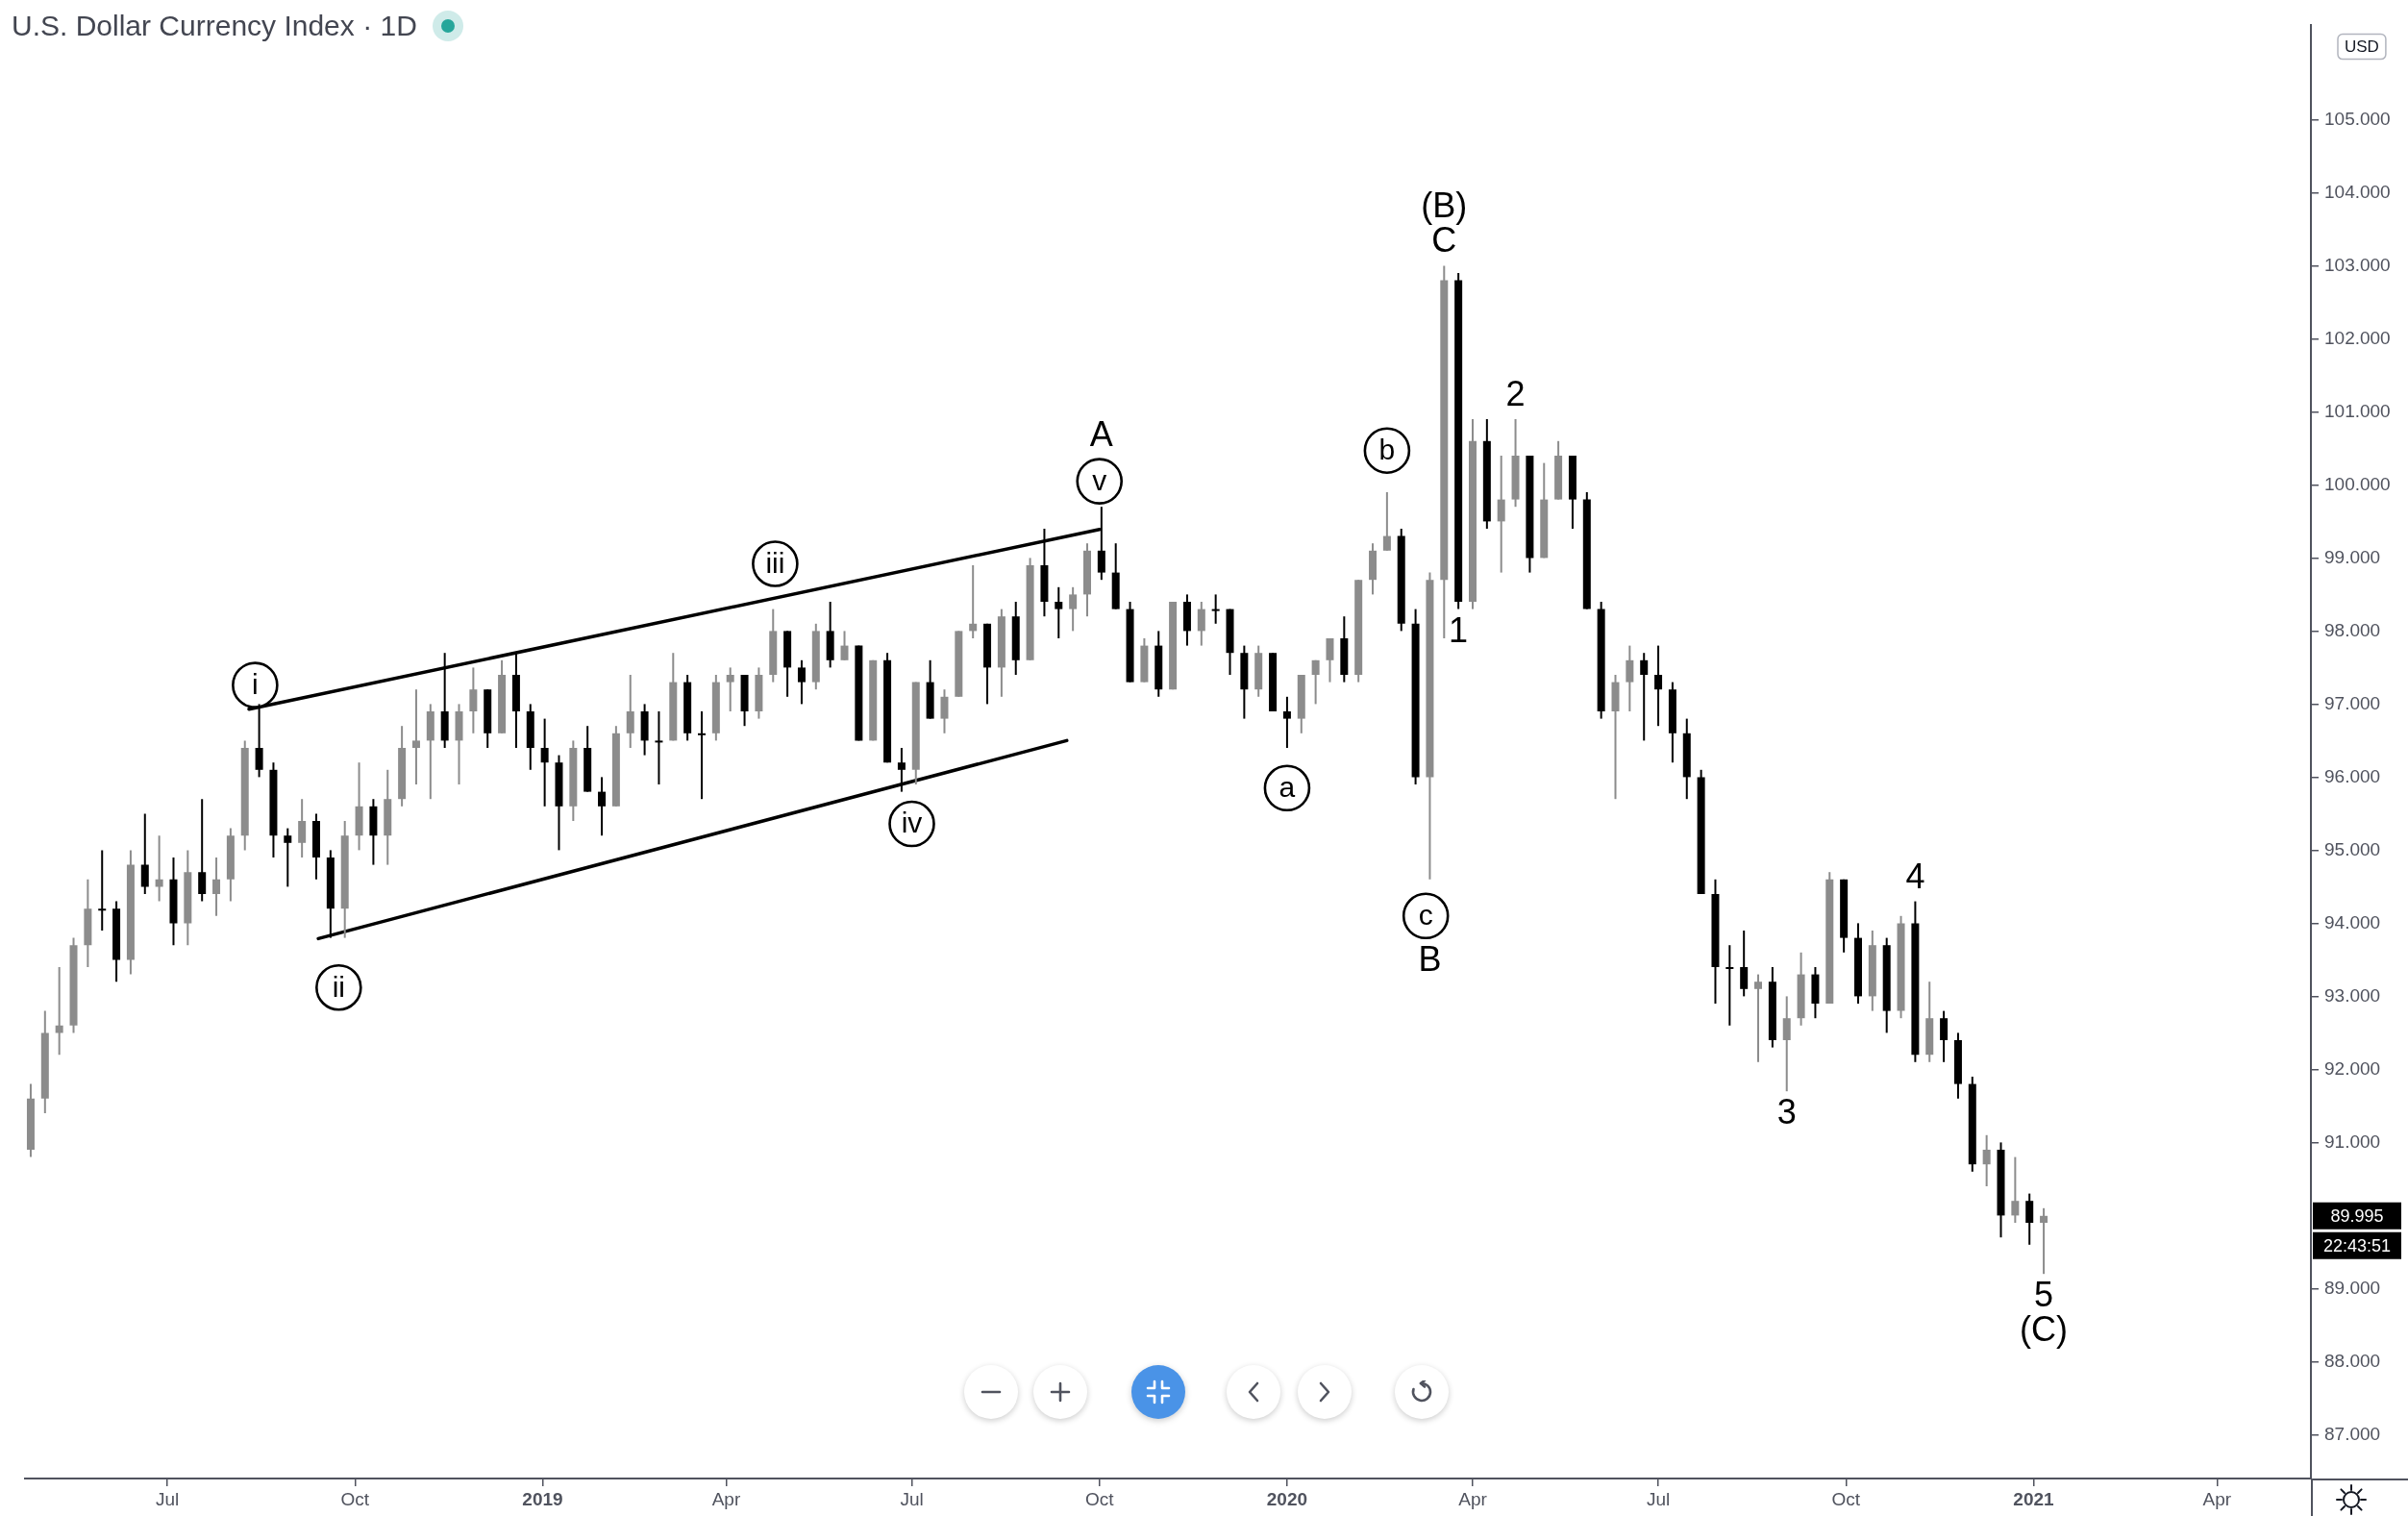 Image resolution: width=2408 pixels, height=1516 pixels. Describe the element at coordinates (2352, 995) in the screenshot. I see `y-tick-label: 93.000` at that location.